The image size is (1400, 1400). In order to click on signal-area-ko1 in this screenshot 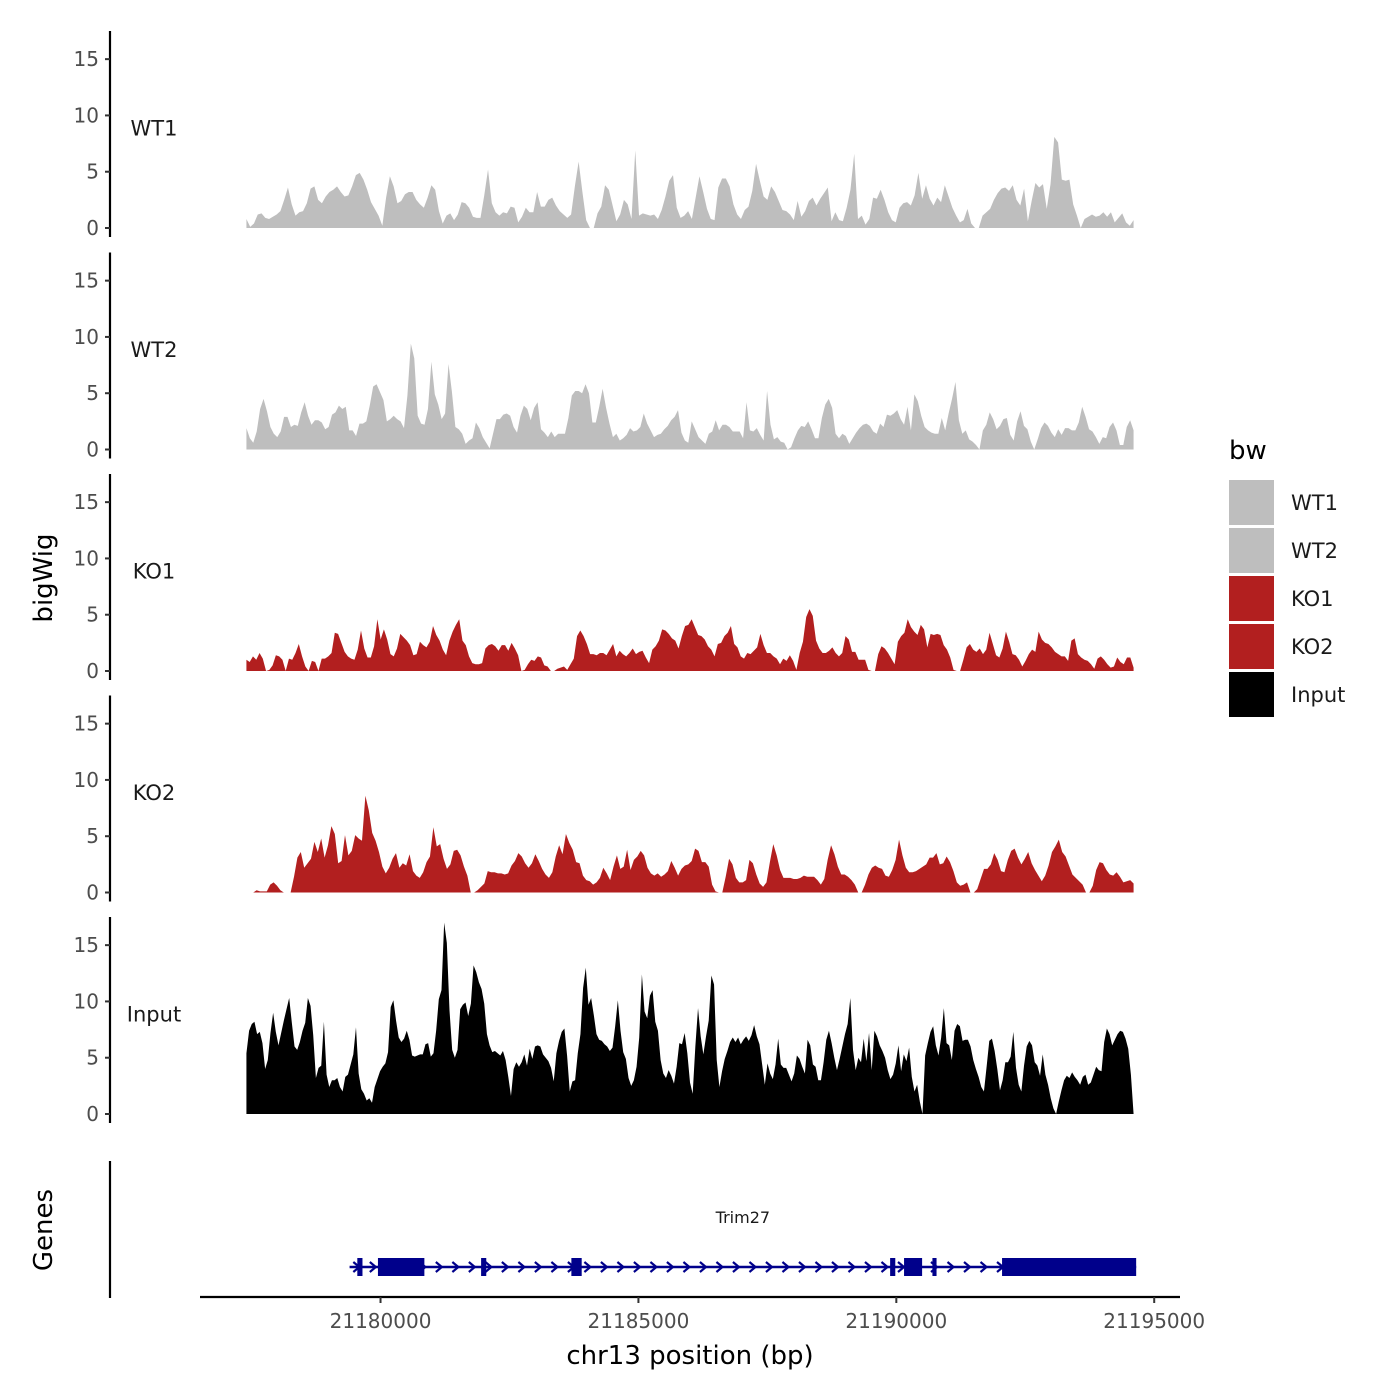, I will do `click(690, 640)`.